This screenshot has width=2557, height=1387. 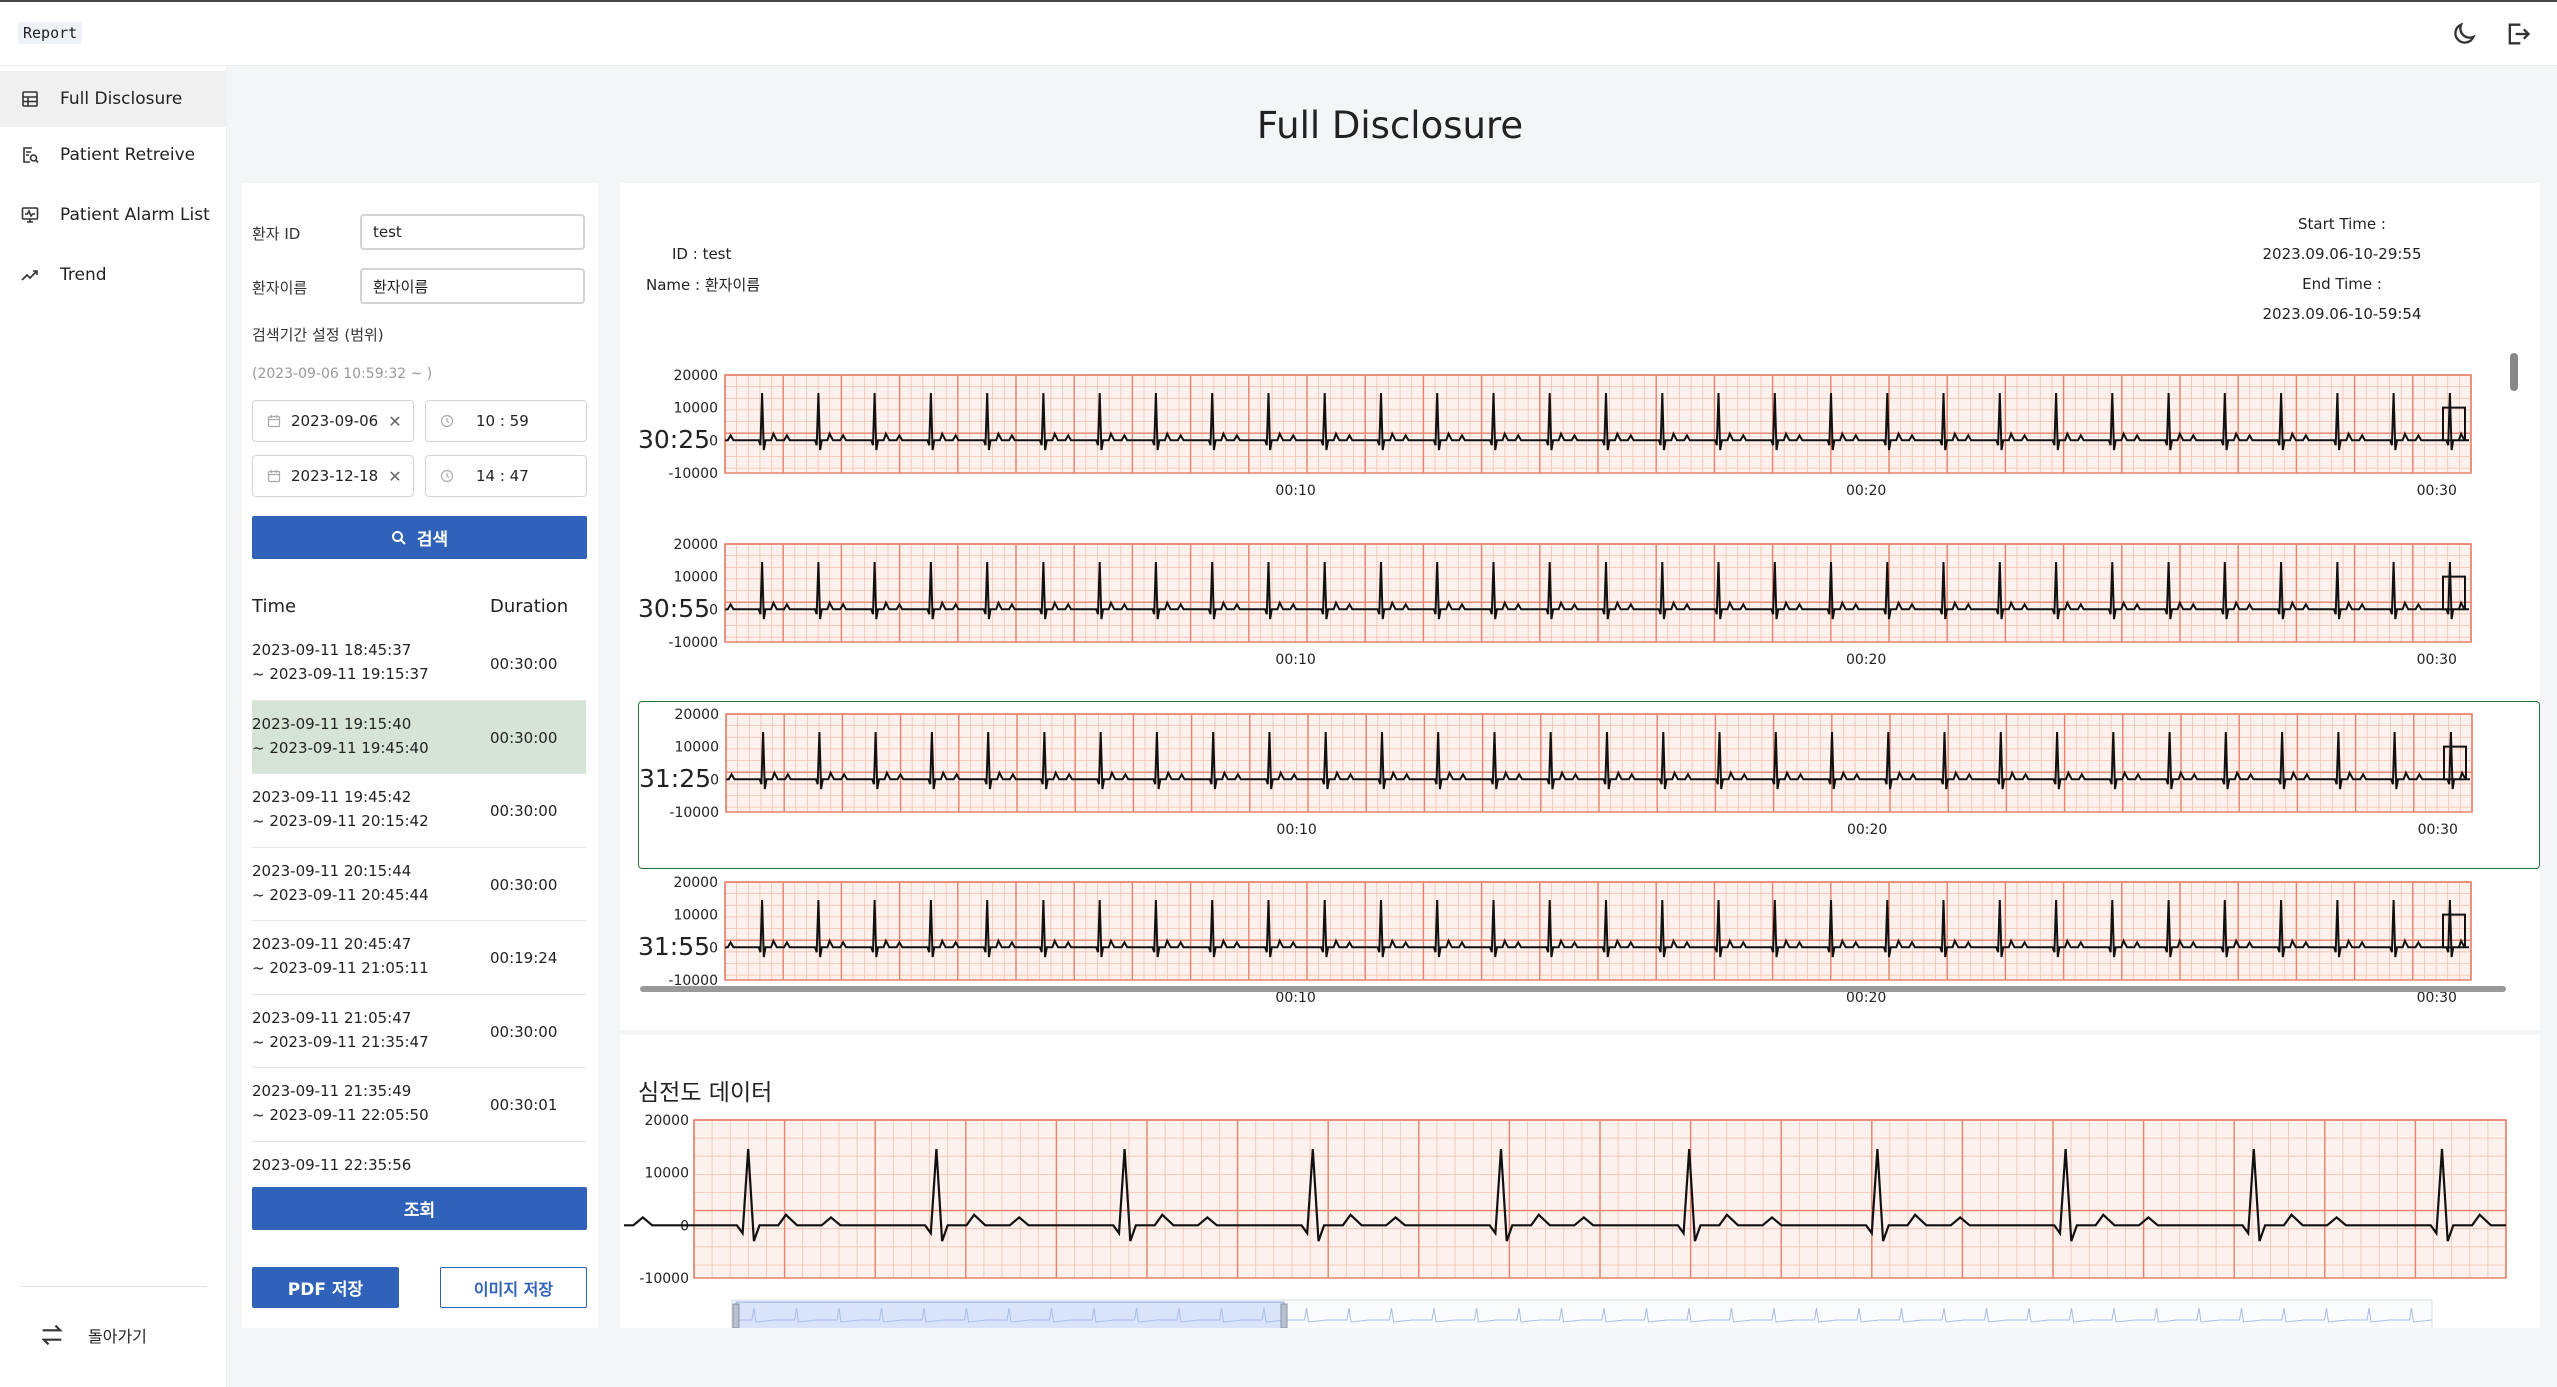 What do you see at coordinates (117, 1336) in the screenshot?
I see `back-label: 돌아가기` at bounding box center [117, 1336].